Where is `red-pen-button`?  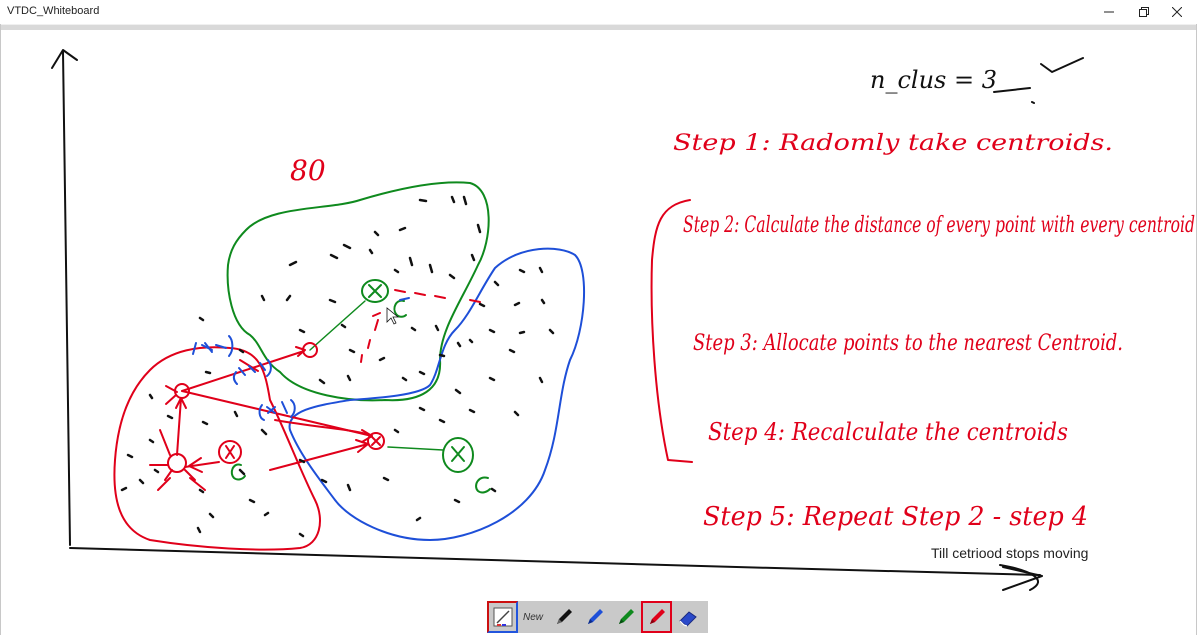
red-pen-button is located at coordinates (656, 617).